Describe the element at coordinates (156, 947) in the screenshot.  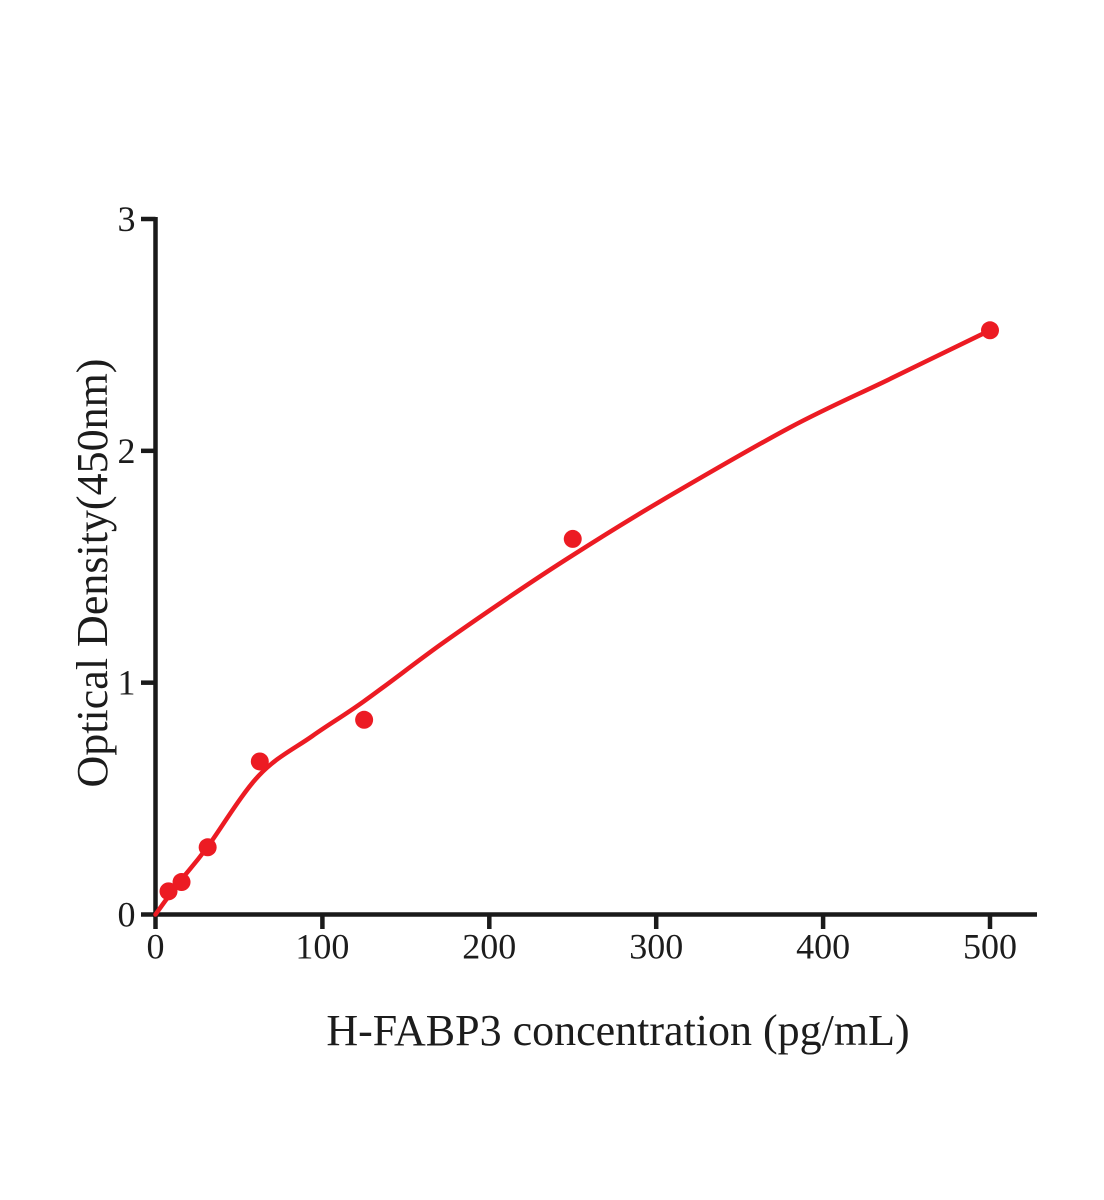
I see `x-tick-label: 0` at that location.